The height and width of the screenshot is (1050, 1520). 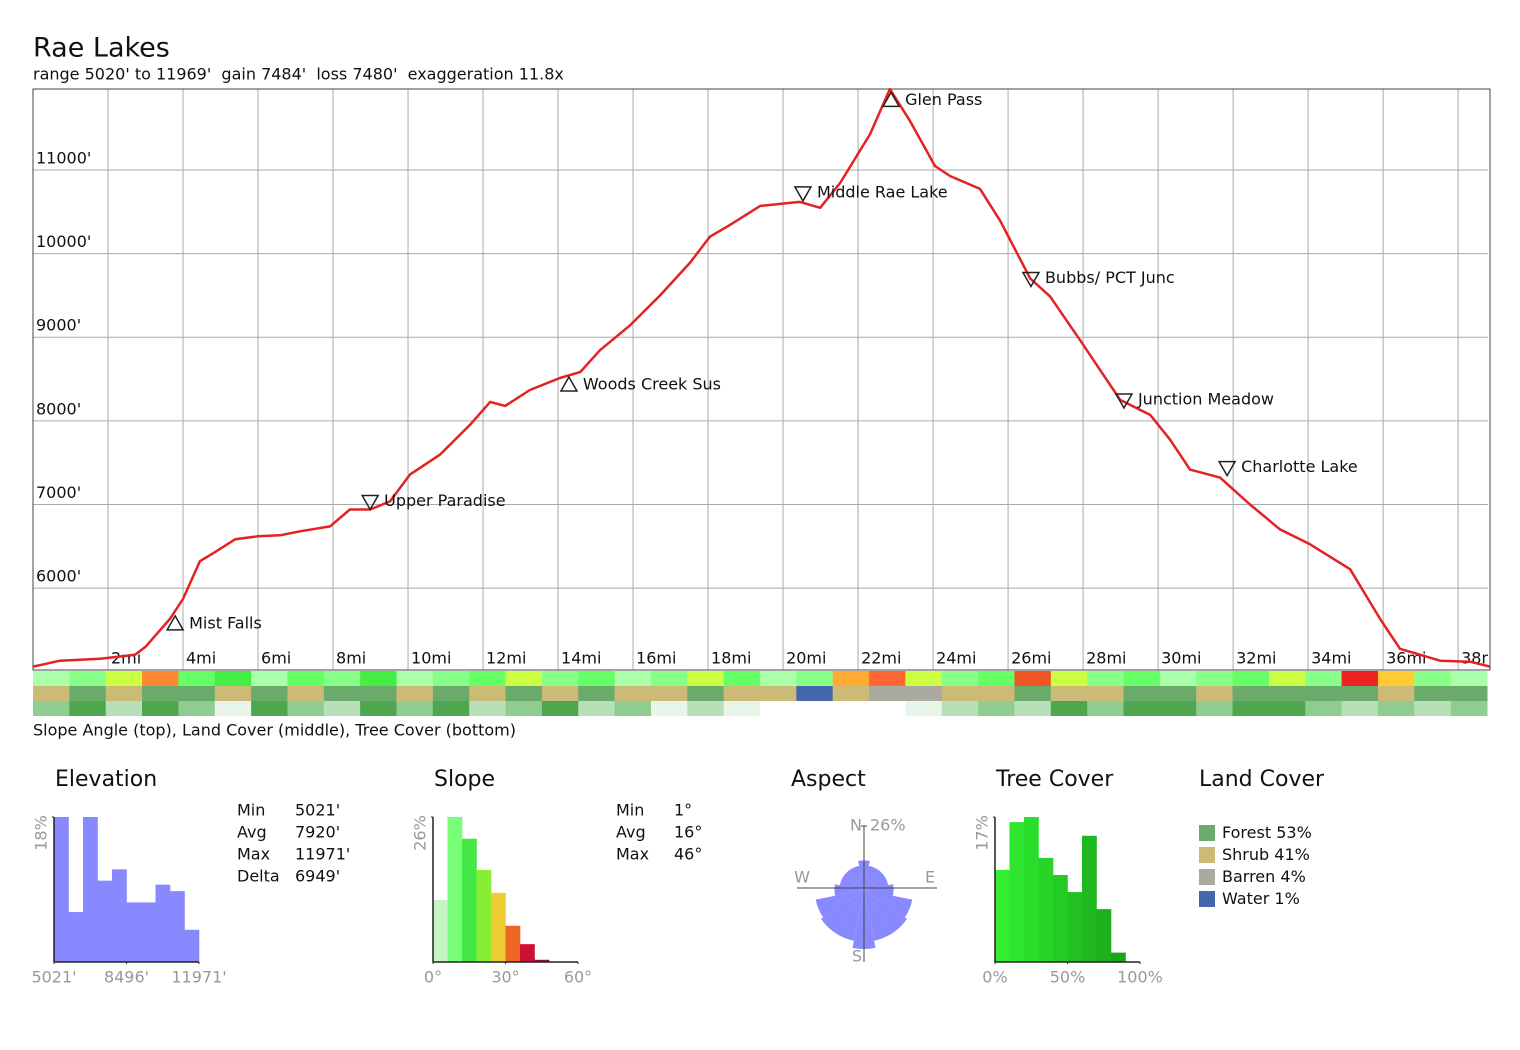 What do you see at coordinates (882, 191) in the screenshot?
I see `waypoint-label: Middle Rae Lake` at bounding box center [882, 191].